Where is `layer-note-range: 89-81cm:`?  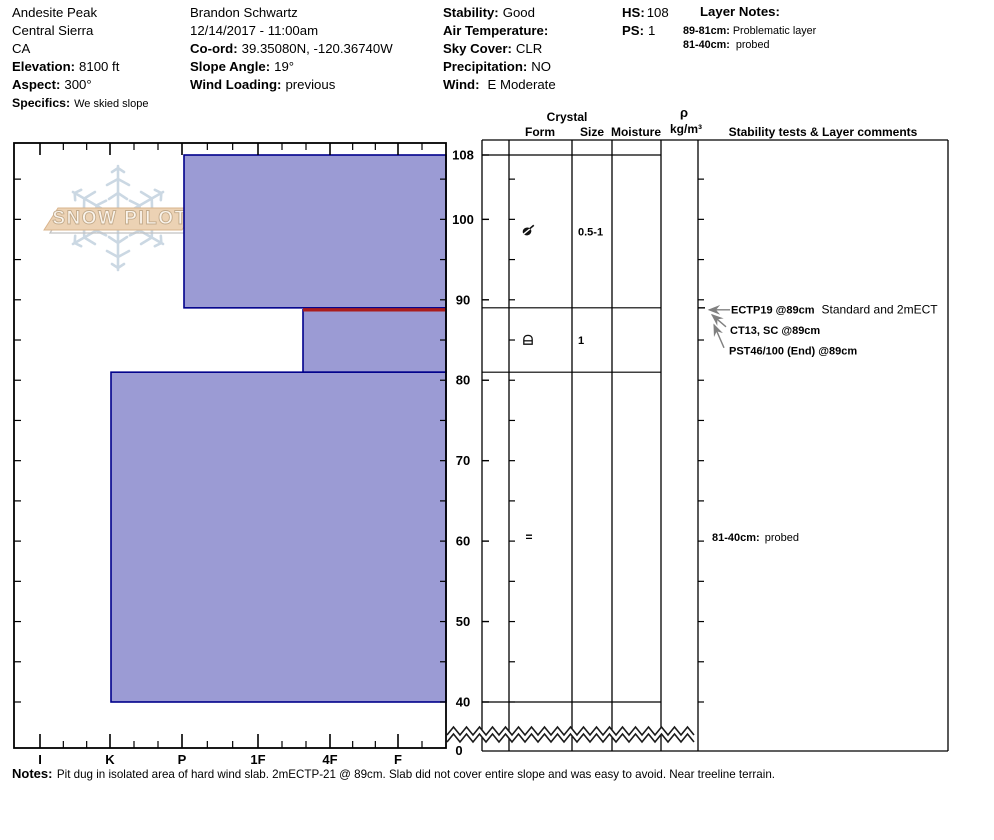 layer-note-range: 89-81cm: is located at coordinates (706, 31).